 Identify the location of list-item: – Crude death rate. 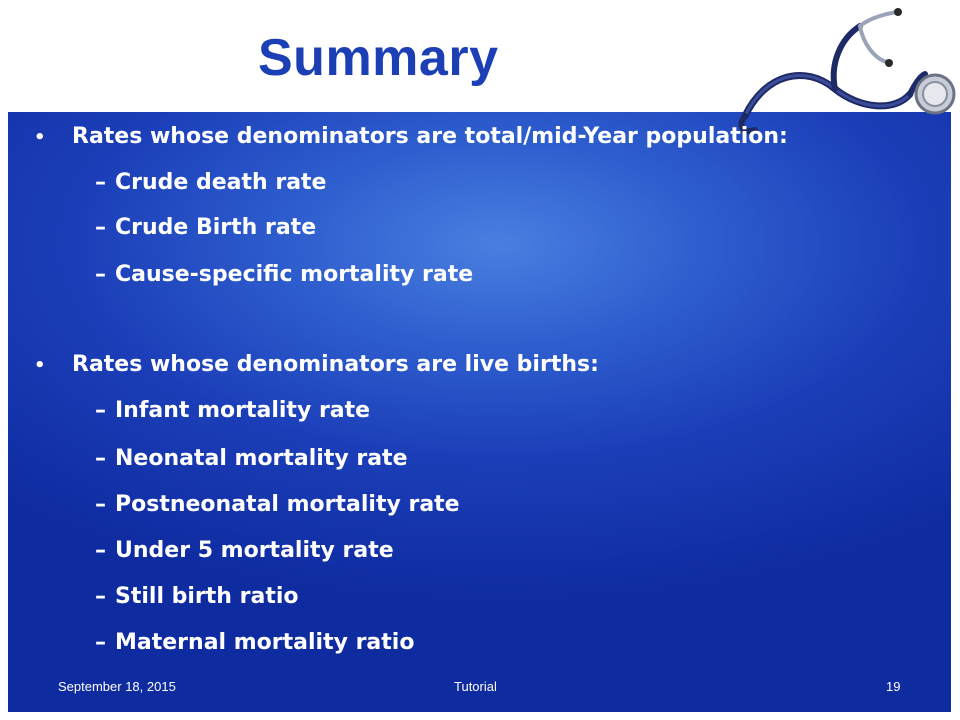
(210, 182).